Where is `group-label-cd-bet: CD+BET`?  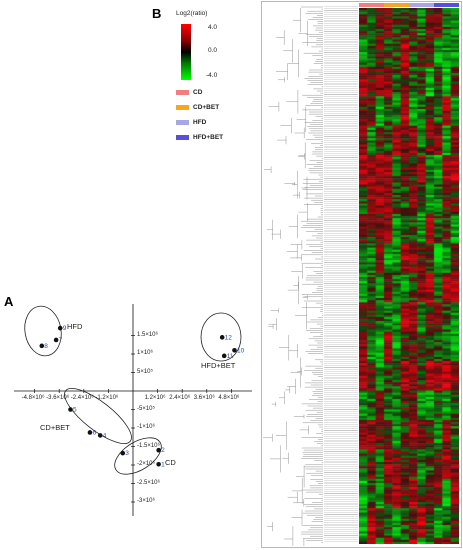
group-label-cd-bet: CD+BET is located at coordinates (55, 427).